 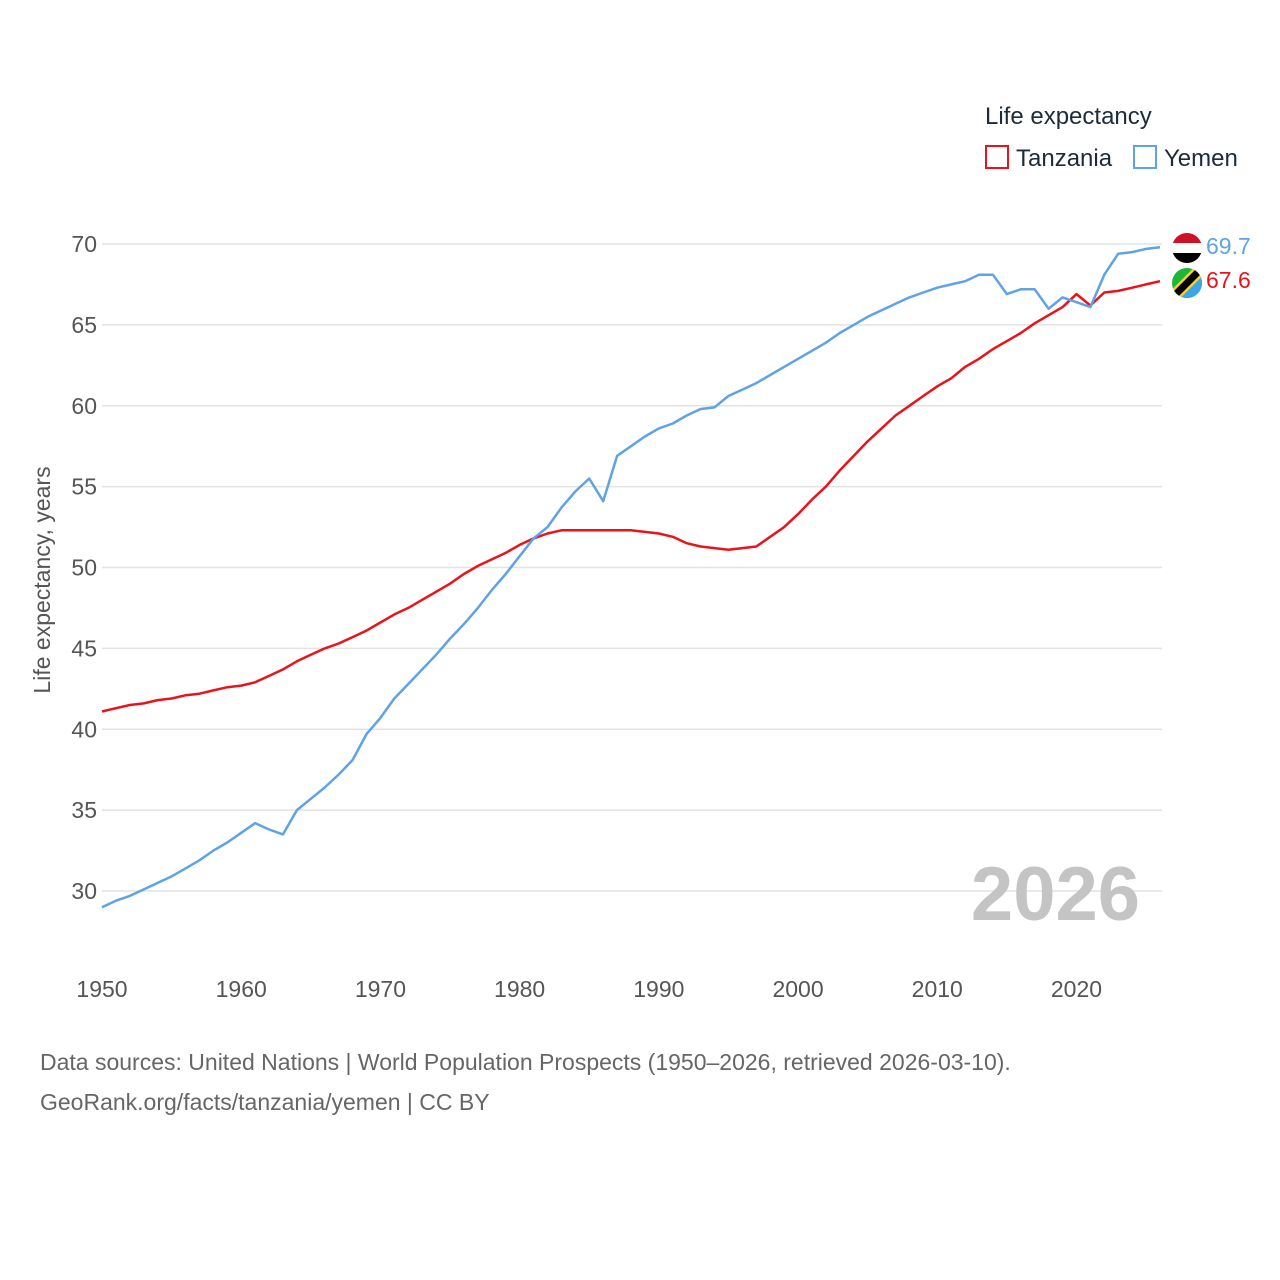 I want to click on y-axis-label: Life expectancy, years, so click(x=42, y=579).